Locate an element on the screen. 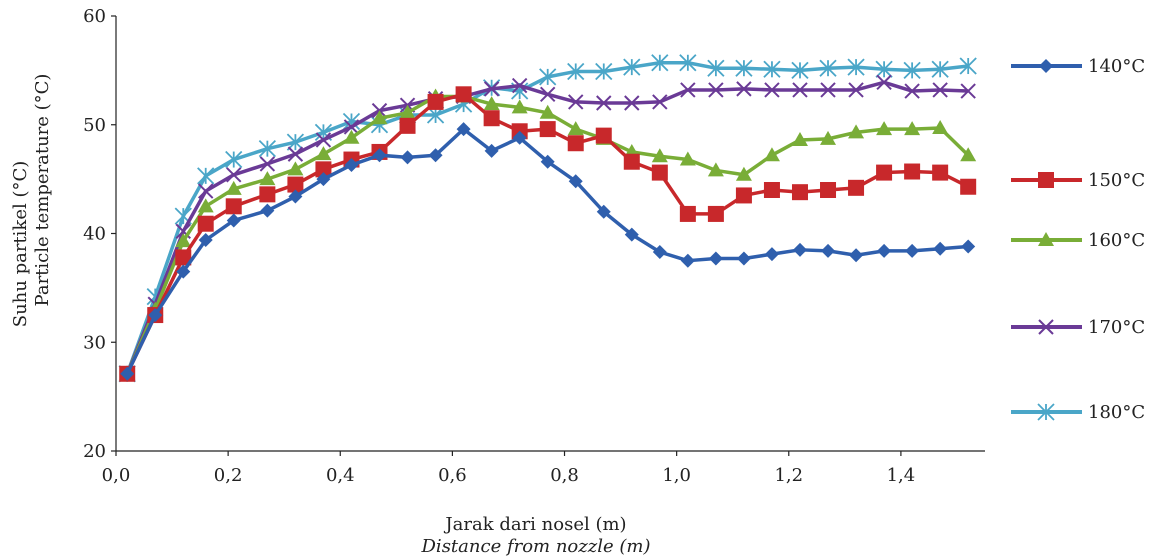 The height and width of the screenshot is (558, 1159). x-tick-label: 1,2 is located at coordinates (788, 475).